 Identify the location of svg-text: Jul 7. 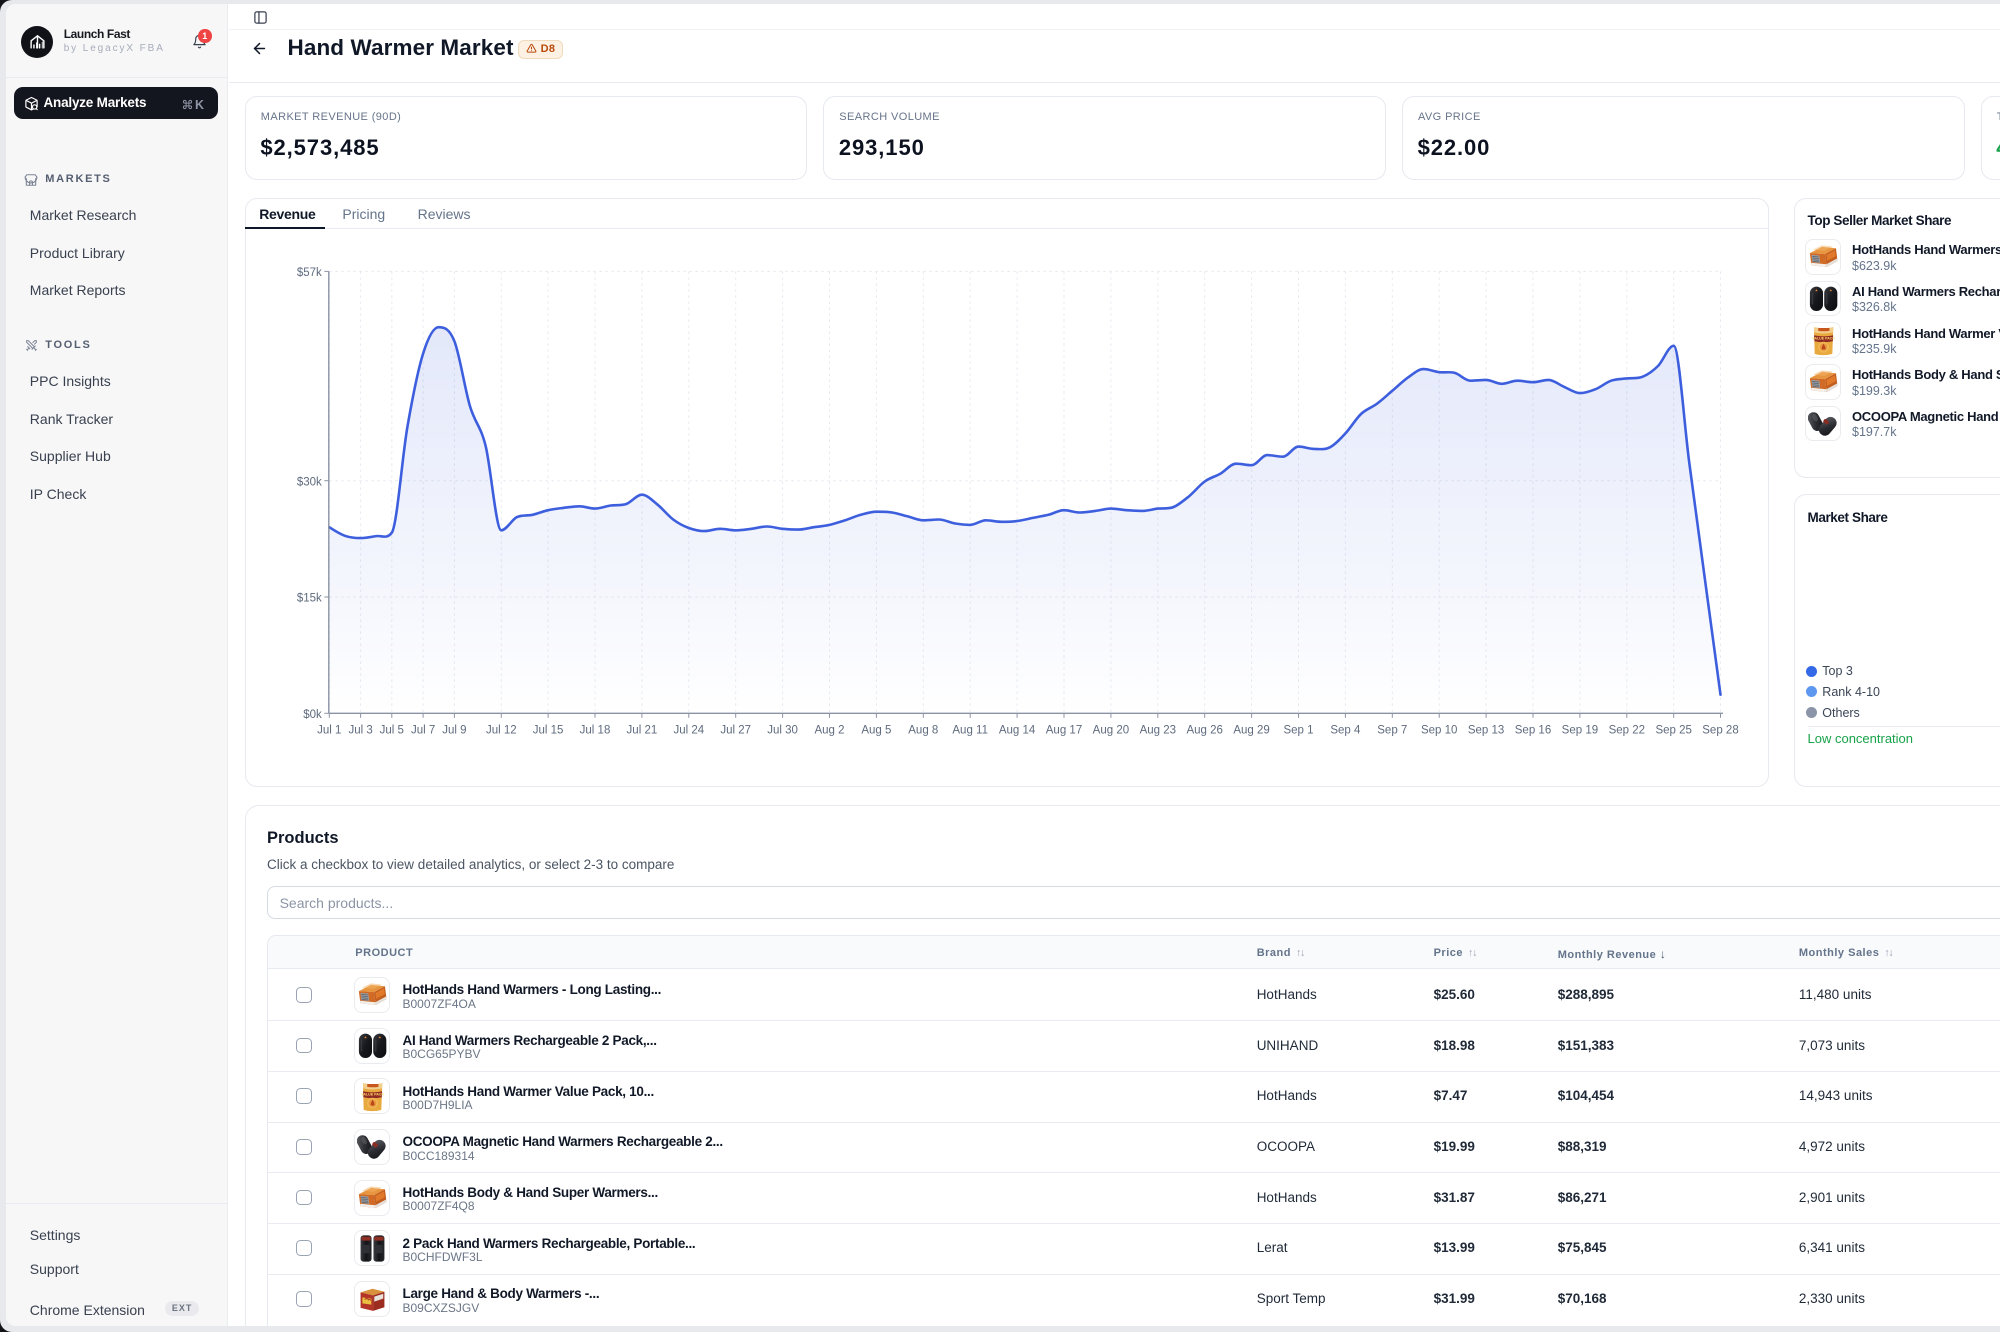
(423, 731).